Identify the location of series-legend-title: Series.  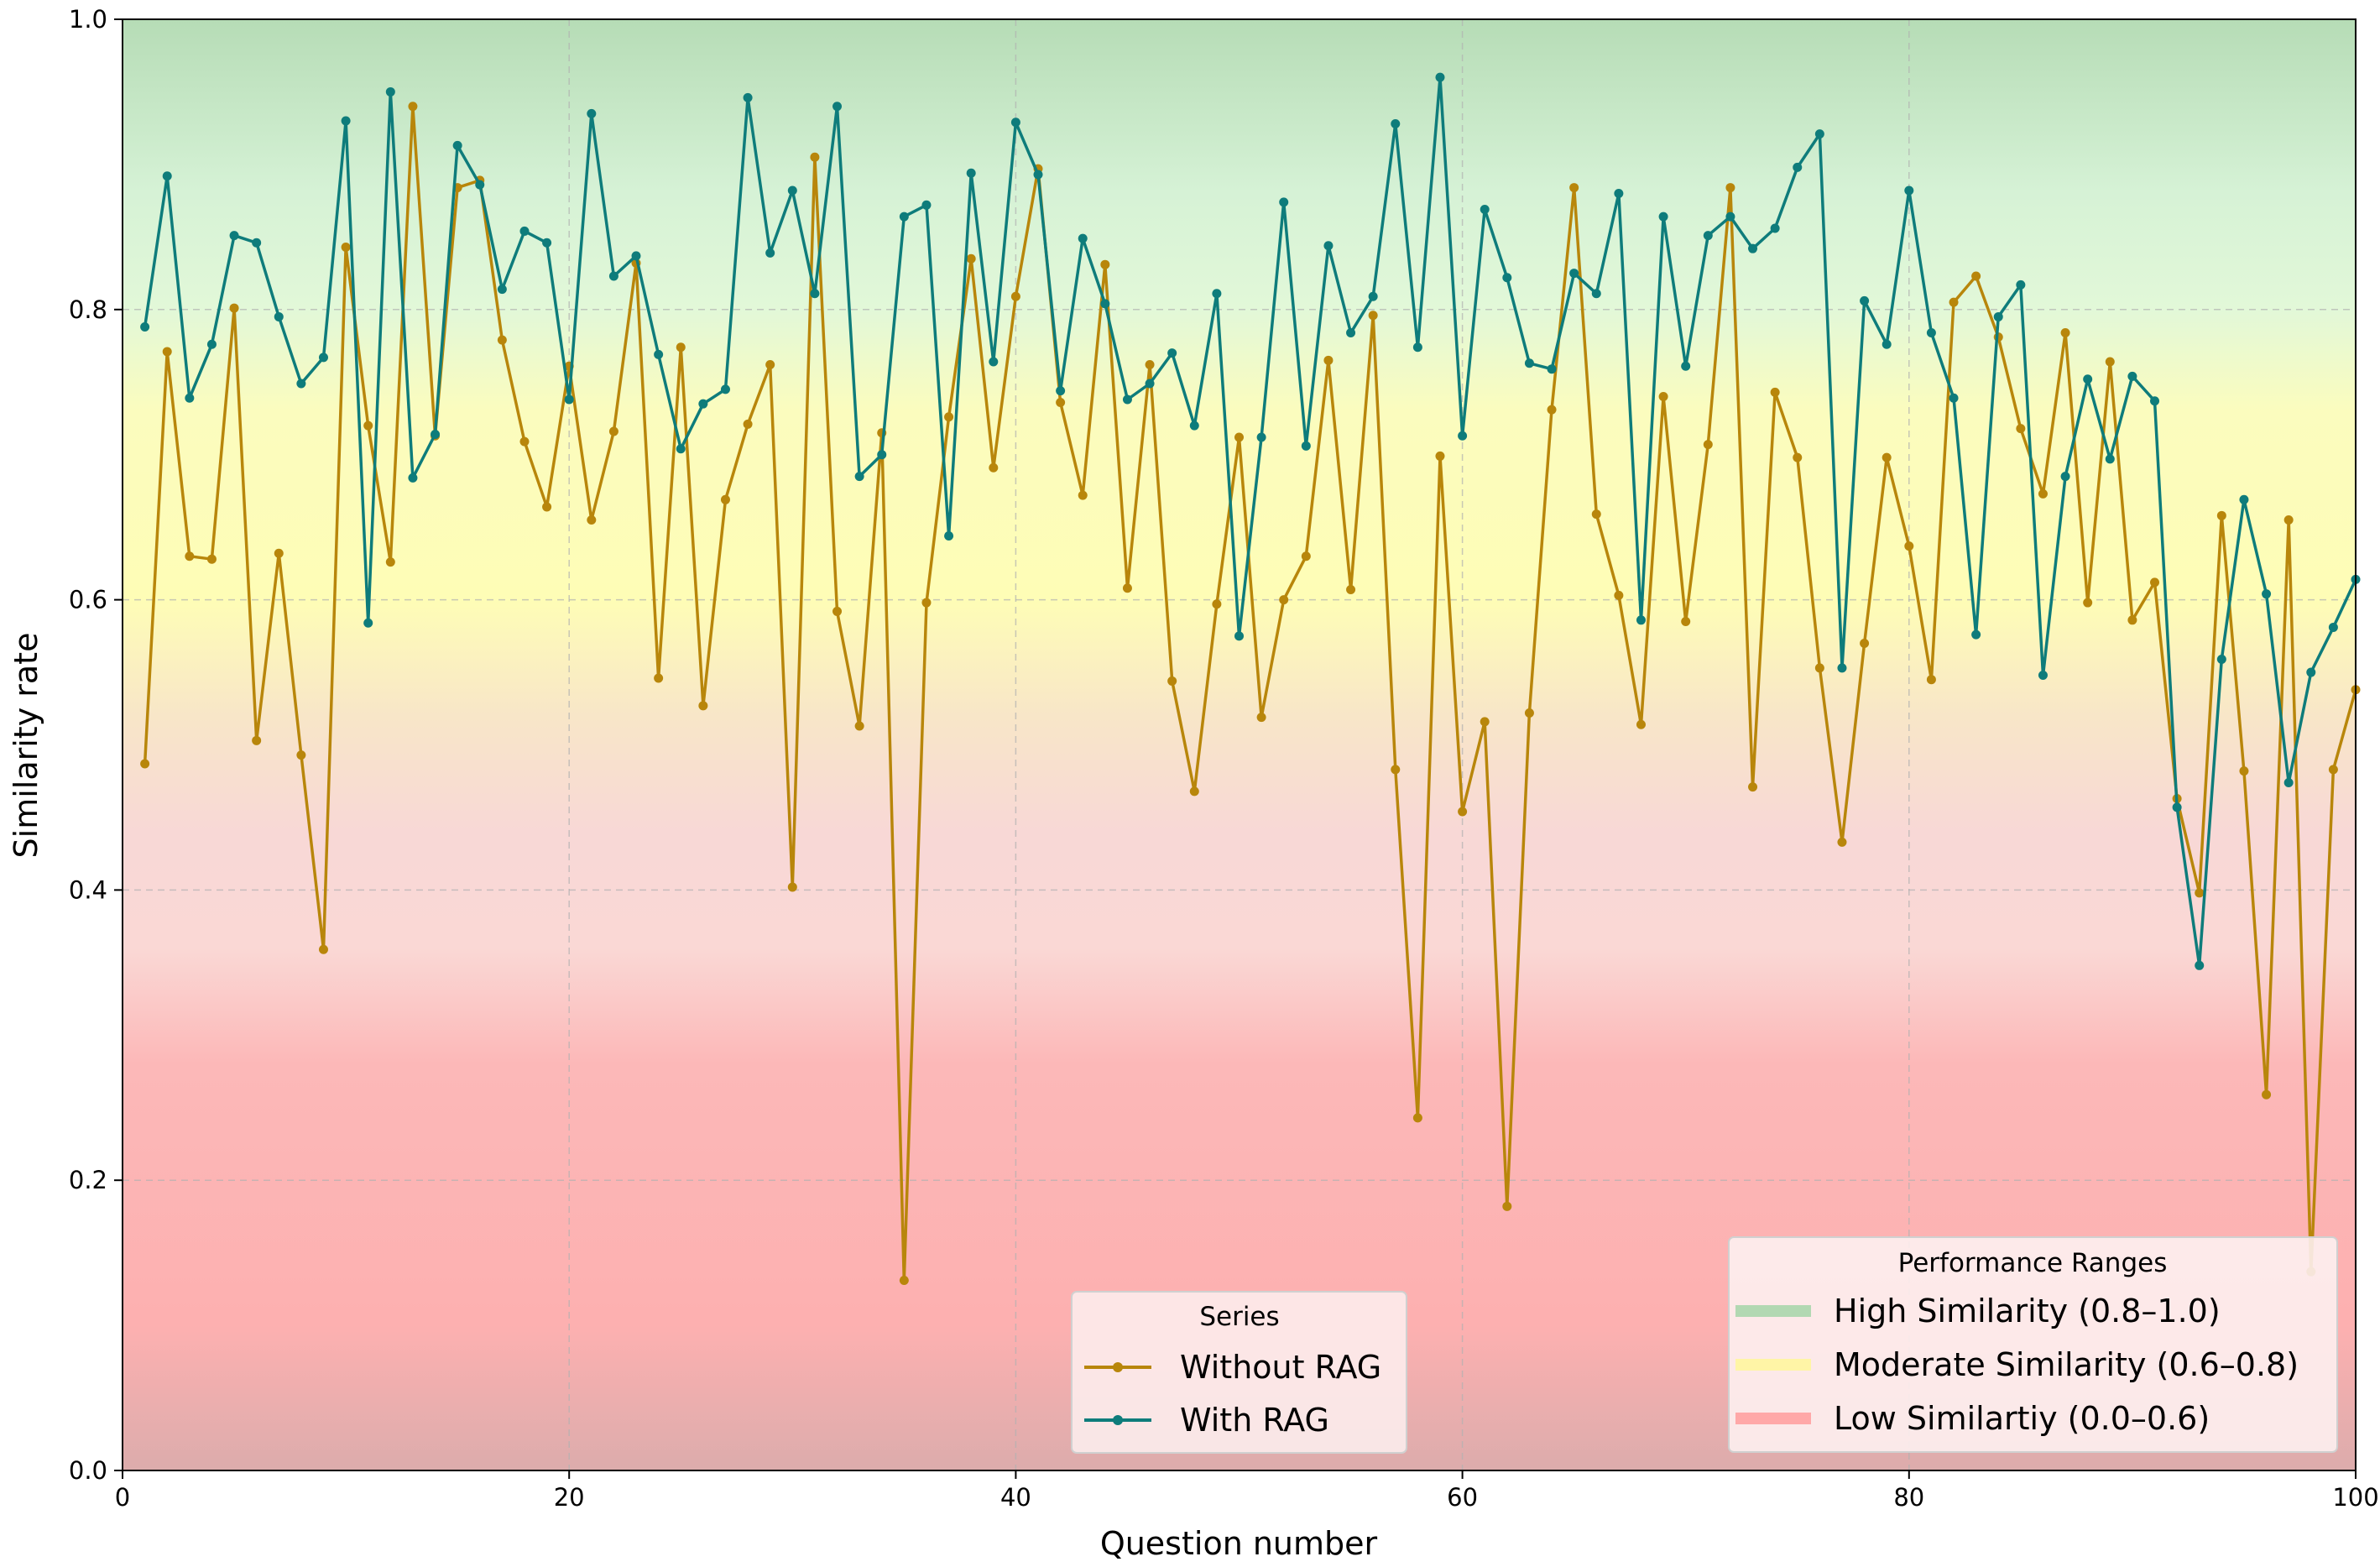
(1239, 1317).